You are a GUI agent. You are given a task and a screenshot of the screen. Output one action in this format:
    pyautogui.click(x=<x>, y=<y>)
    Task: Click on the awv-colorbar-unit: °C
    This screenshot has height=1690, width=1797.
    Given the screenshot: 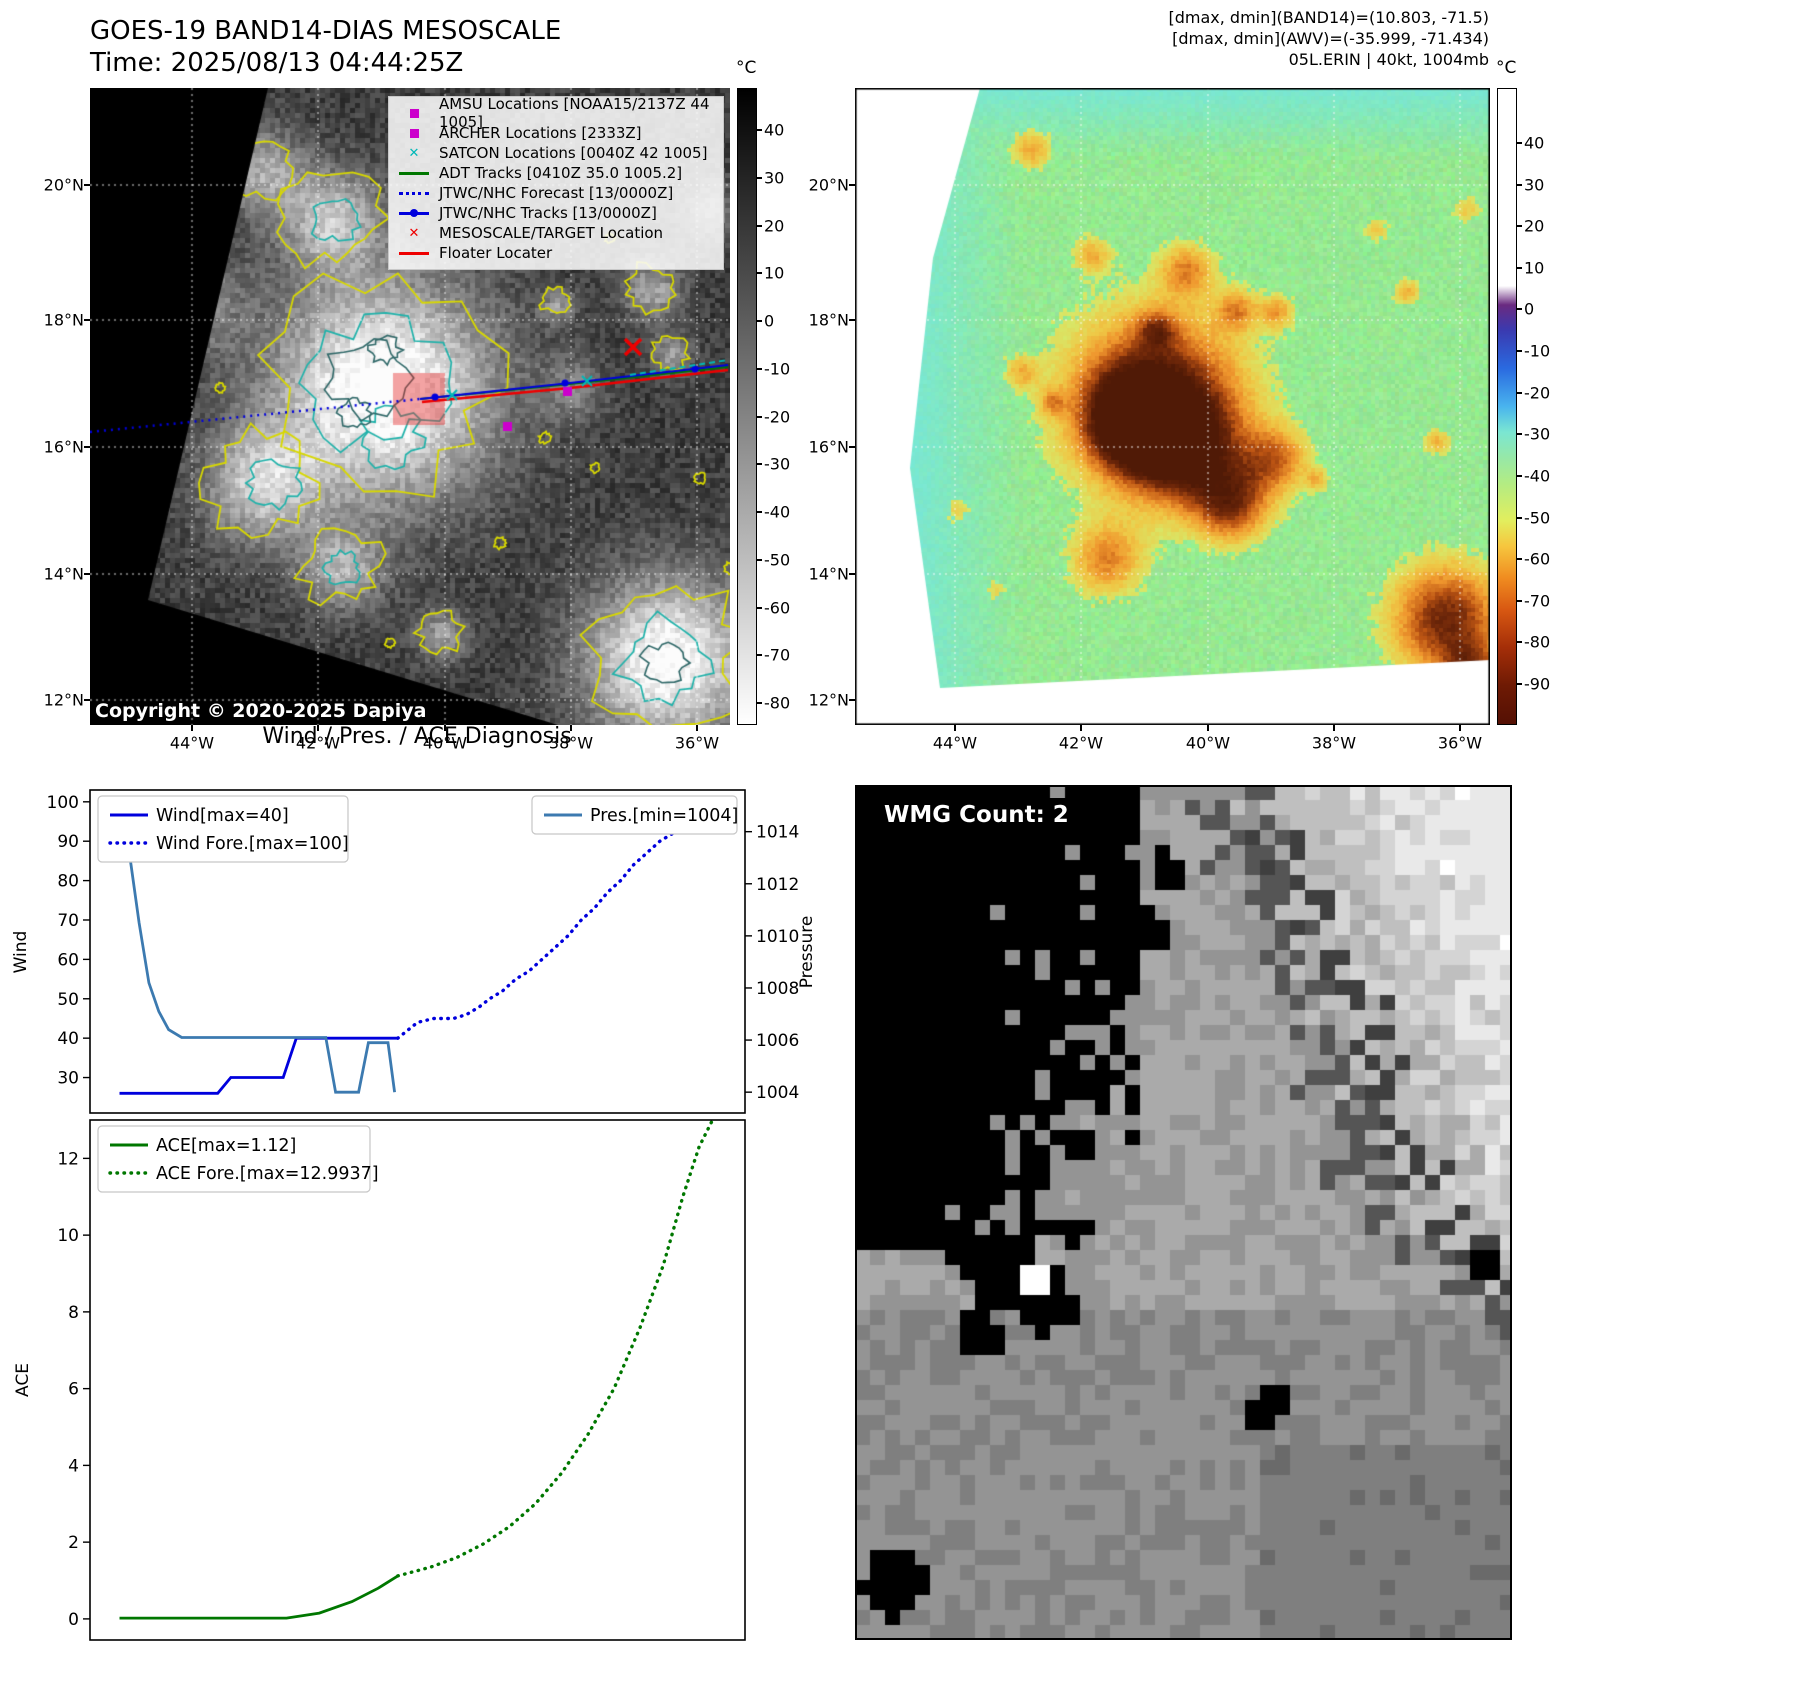 What is the action you would take?
    pyautogui.click(x=1506, y=68)
    